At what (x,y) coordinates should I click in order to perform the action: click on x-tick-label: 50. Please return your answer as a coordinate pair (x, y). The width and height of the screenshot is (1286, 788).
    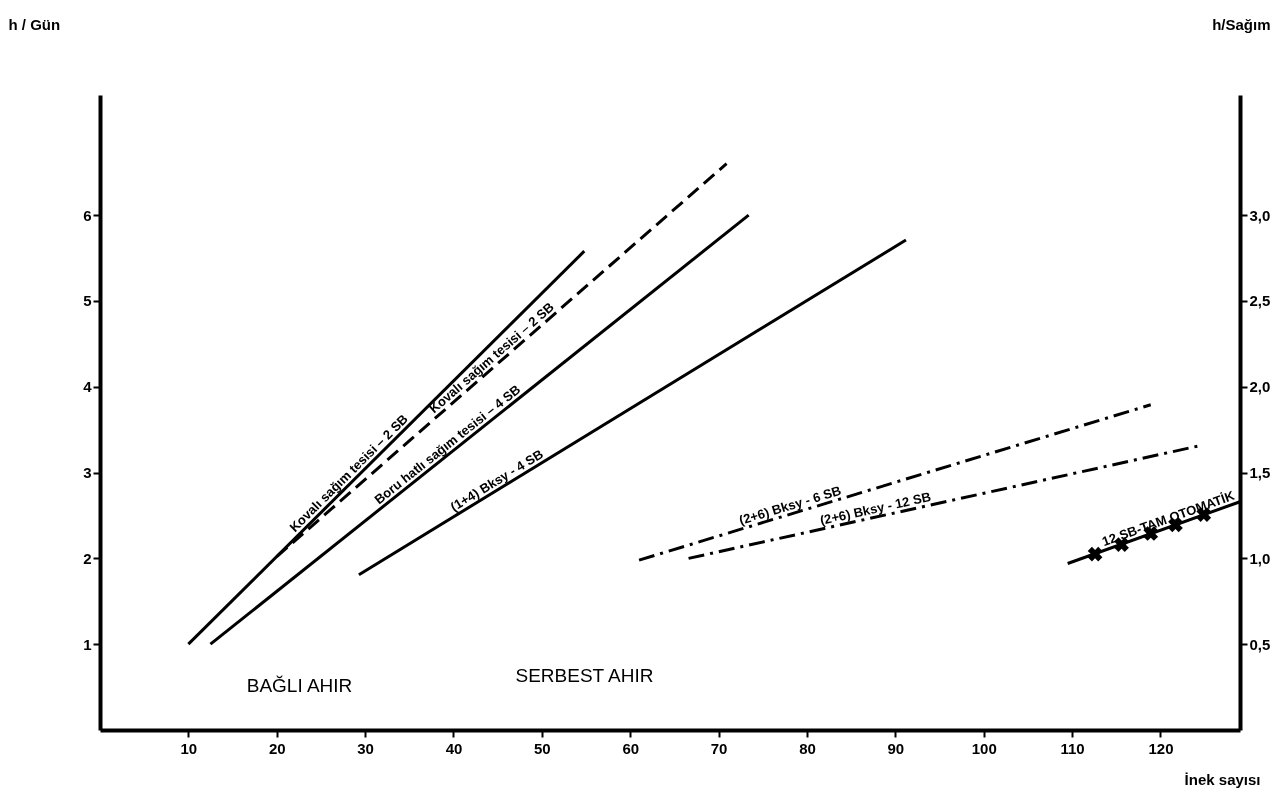
    Looking at the image, I should click on (542, 748).